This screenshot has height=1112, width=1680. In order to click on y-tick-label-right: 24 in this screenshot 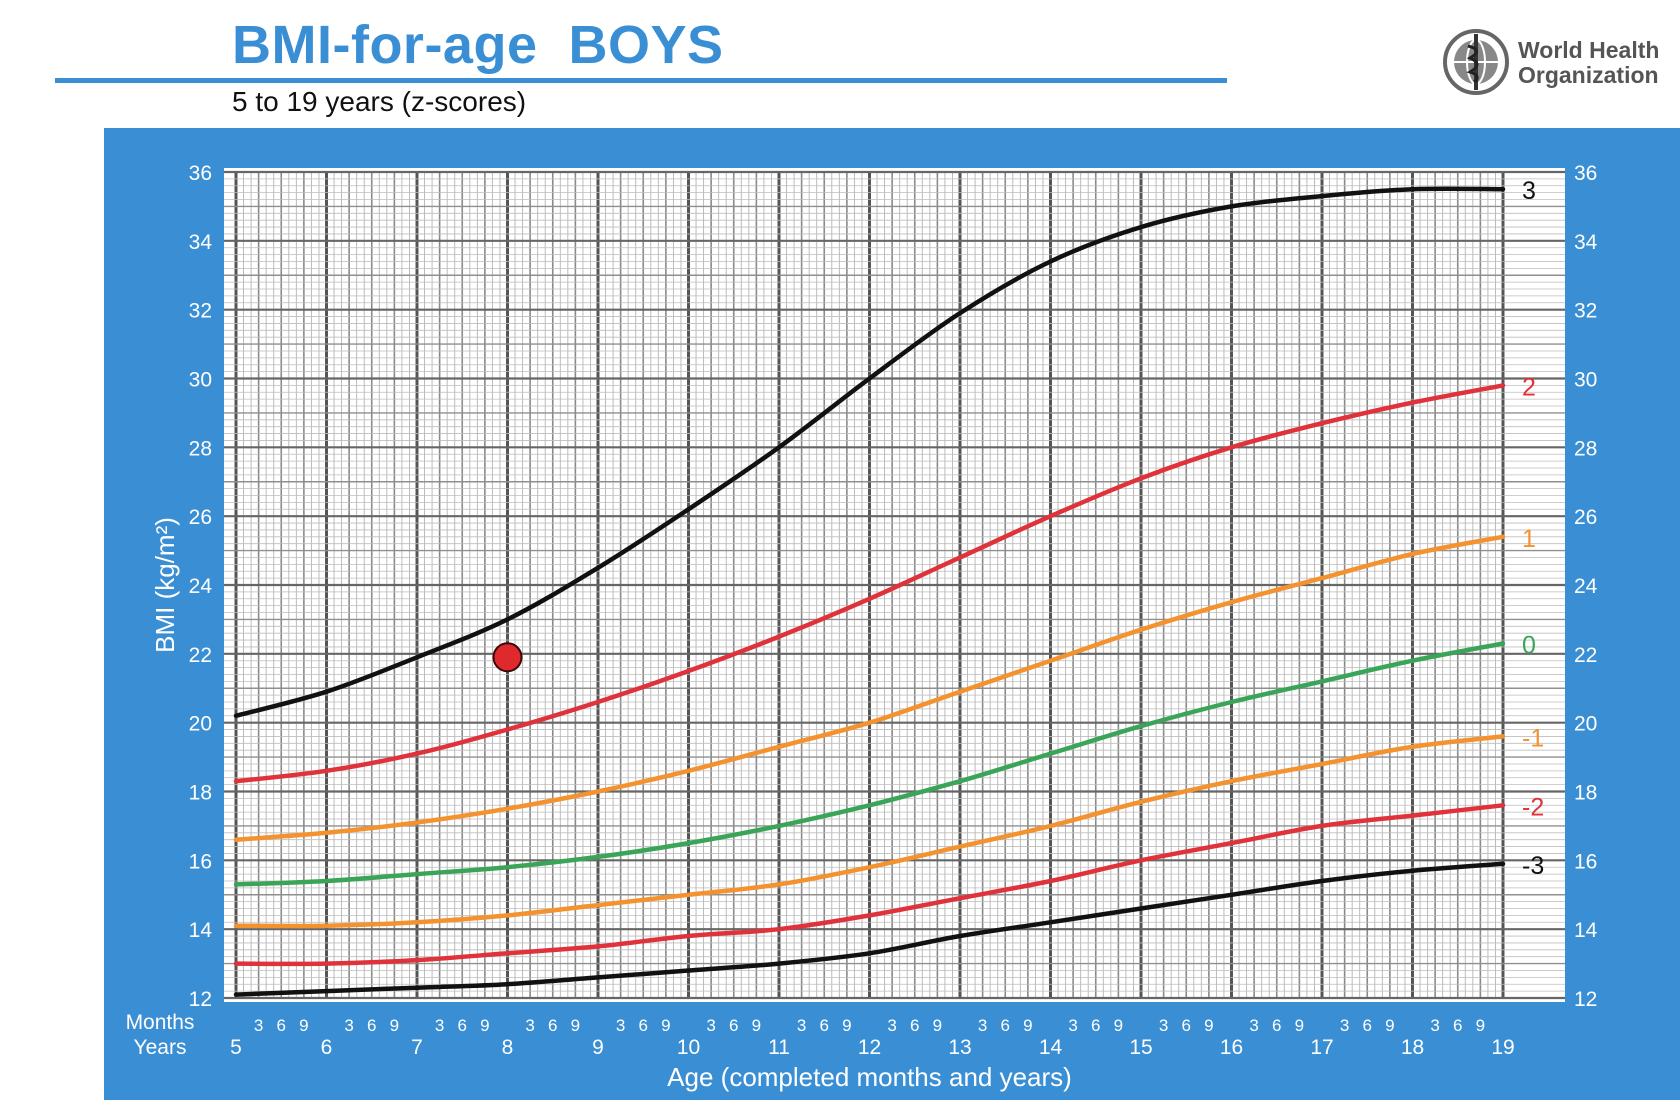, I will do `click(1586, 586)`.